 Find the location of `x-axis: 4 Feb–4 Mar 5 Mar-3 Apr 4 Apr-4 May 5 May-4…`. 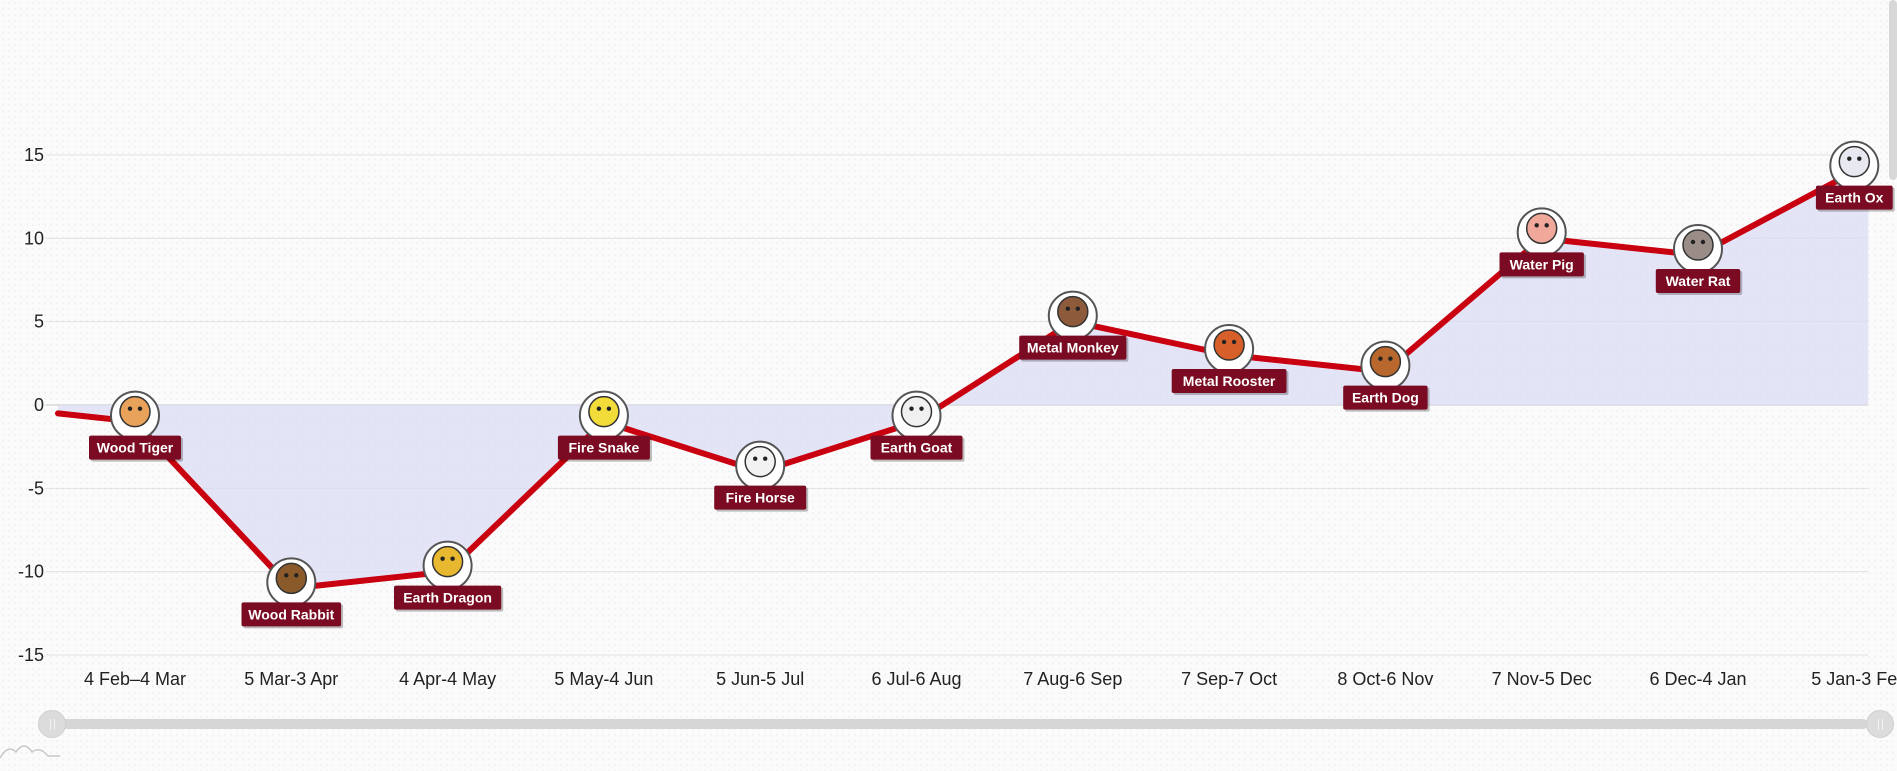

x-axis: 4 Feb–4 Mar 5 Mar-3 Apr 4 Apr-4 May 5 May-4… is located at coordinates (990, 679).